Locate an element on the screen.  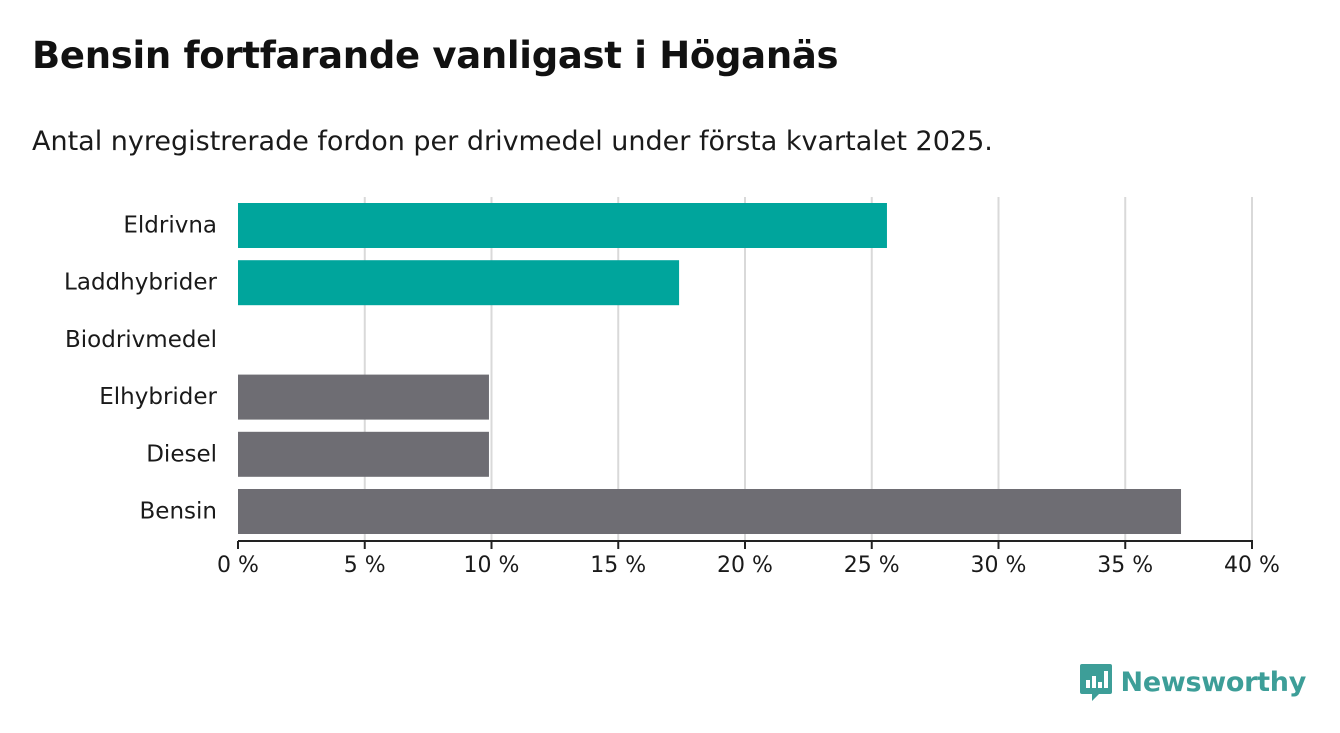
category-label: Elhybrider is located at coordinates (158, 397).